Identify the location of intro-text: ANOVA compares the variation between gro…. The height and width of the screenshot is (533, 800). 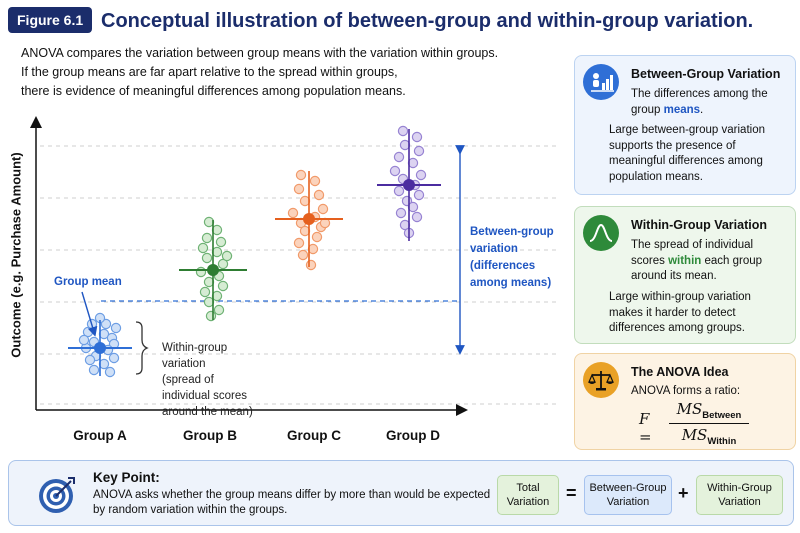
(291, 72).